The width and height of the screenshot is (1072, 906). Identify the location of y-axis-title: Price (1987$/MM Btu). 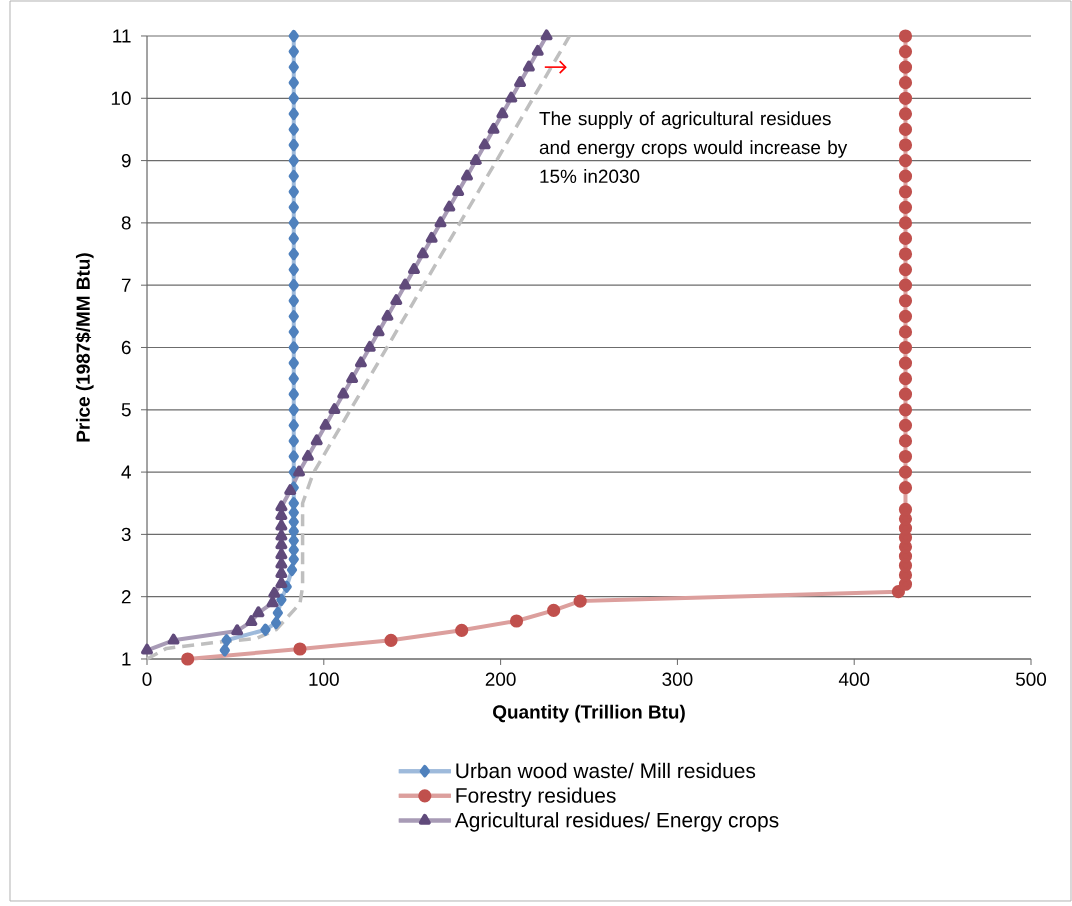
(84, 347).